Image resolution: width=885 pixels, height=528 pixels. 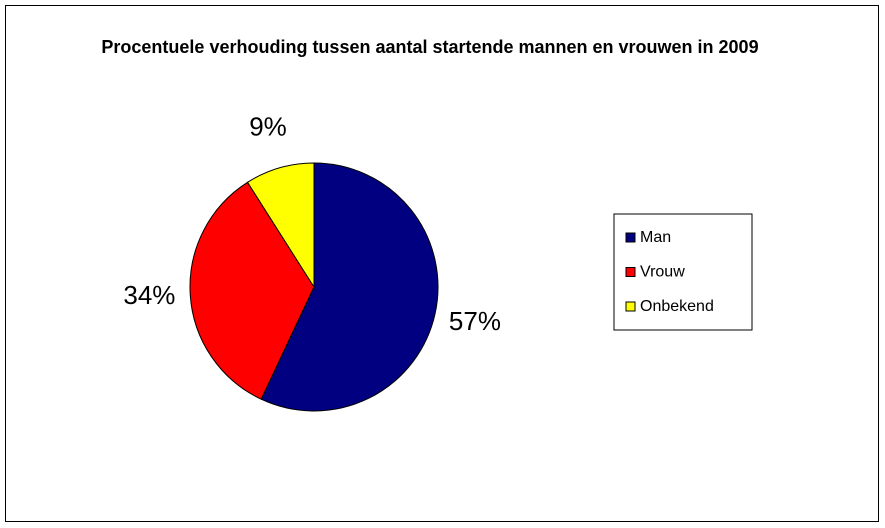 What do you see at coordinates (677, 306) in the screenshot?
I see `legend-label: Onbekend` at bounding box center [677, 306].